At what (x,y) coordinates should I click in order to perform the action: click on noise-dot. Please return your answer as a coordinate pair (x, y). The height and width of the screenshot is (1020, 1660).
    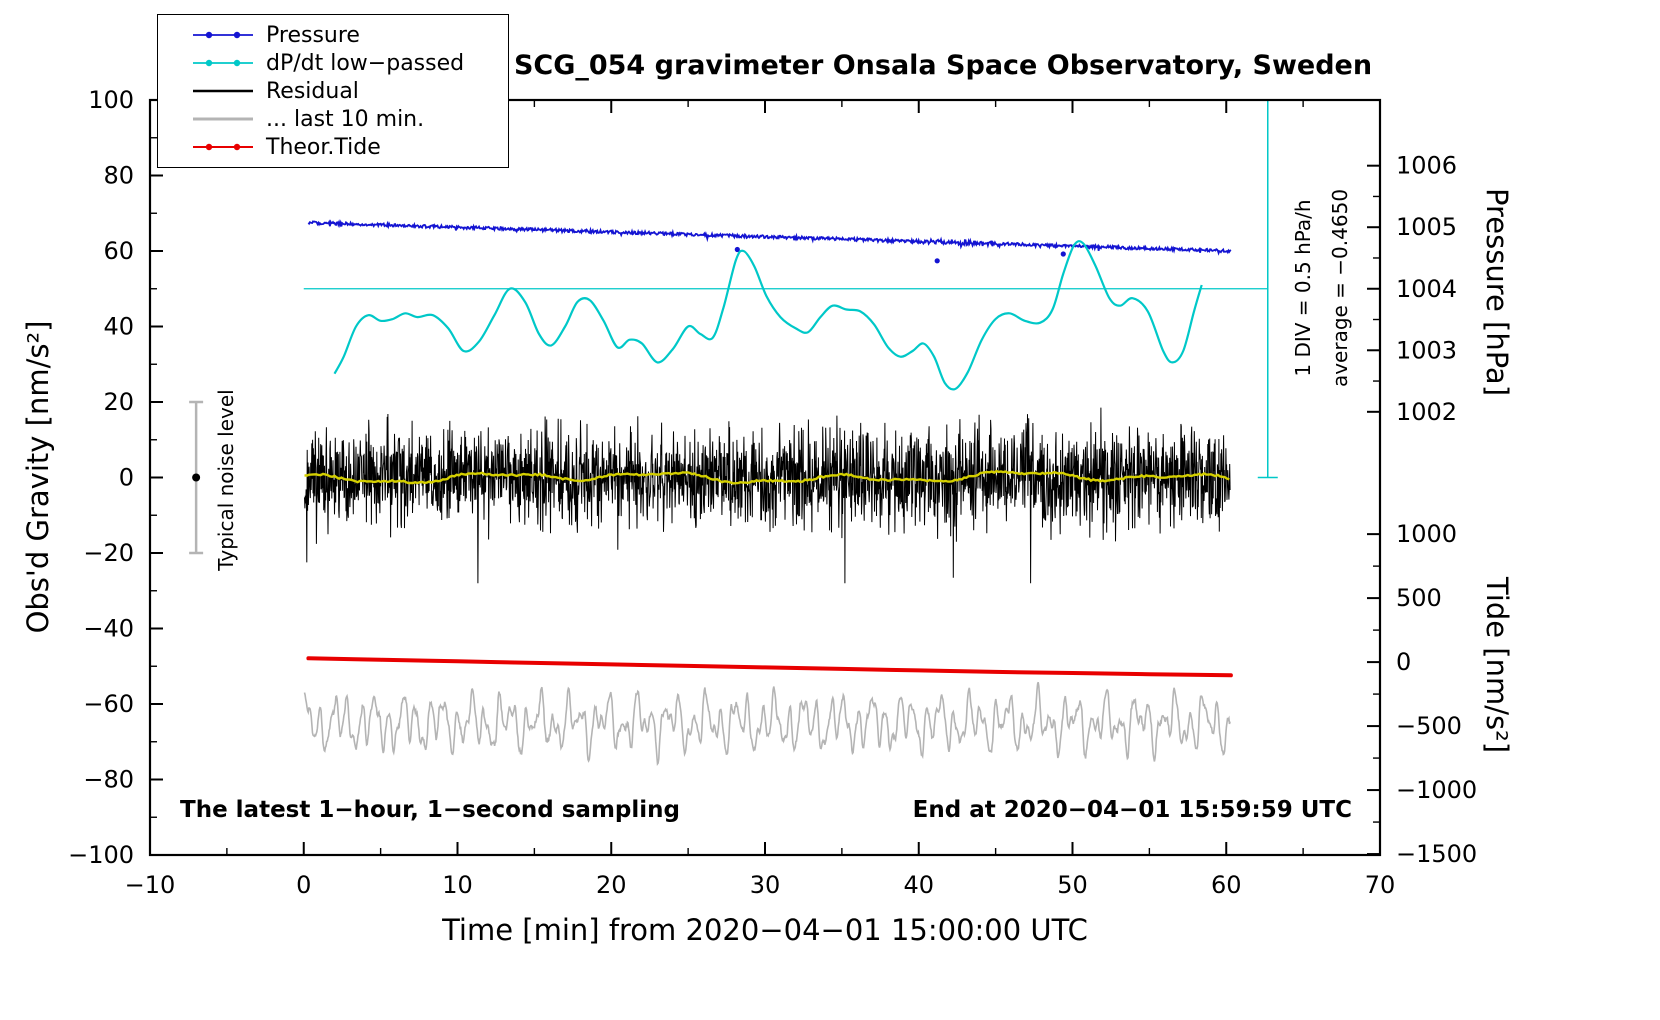
    Looking at the image, I should click on (196, 477).